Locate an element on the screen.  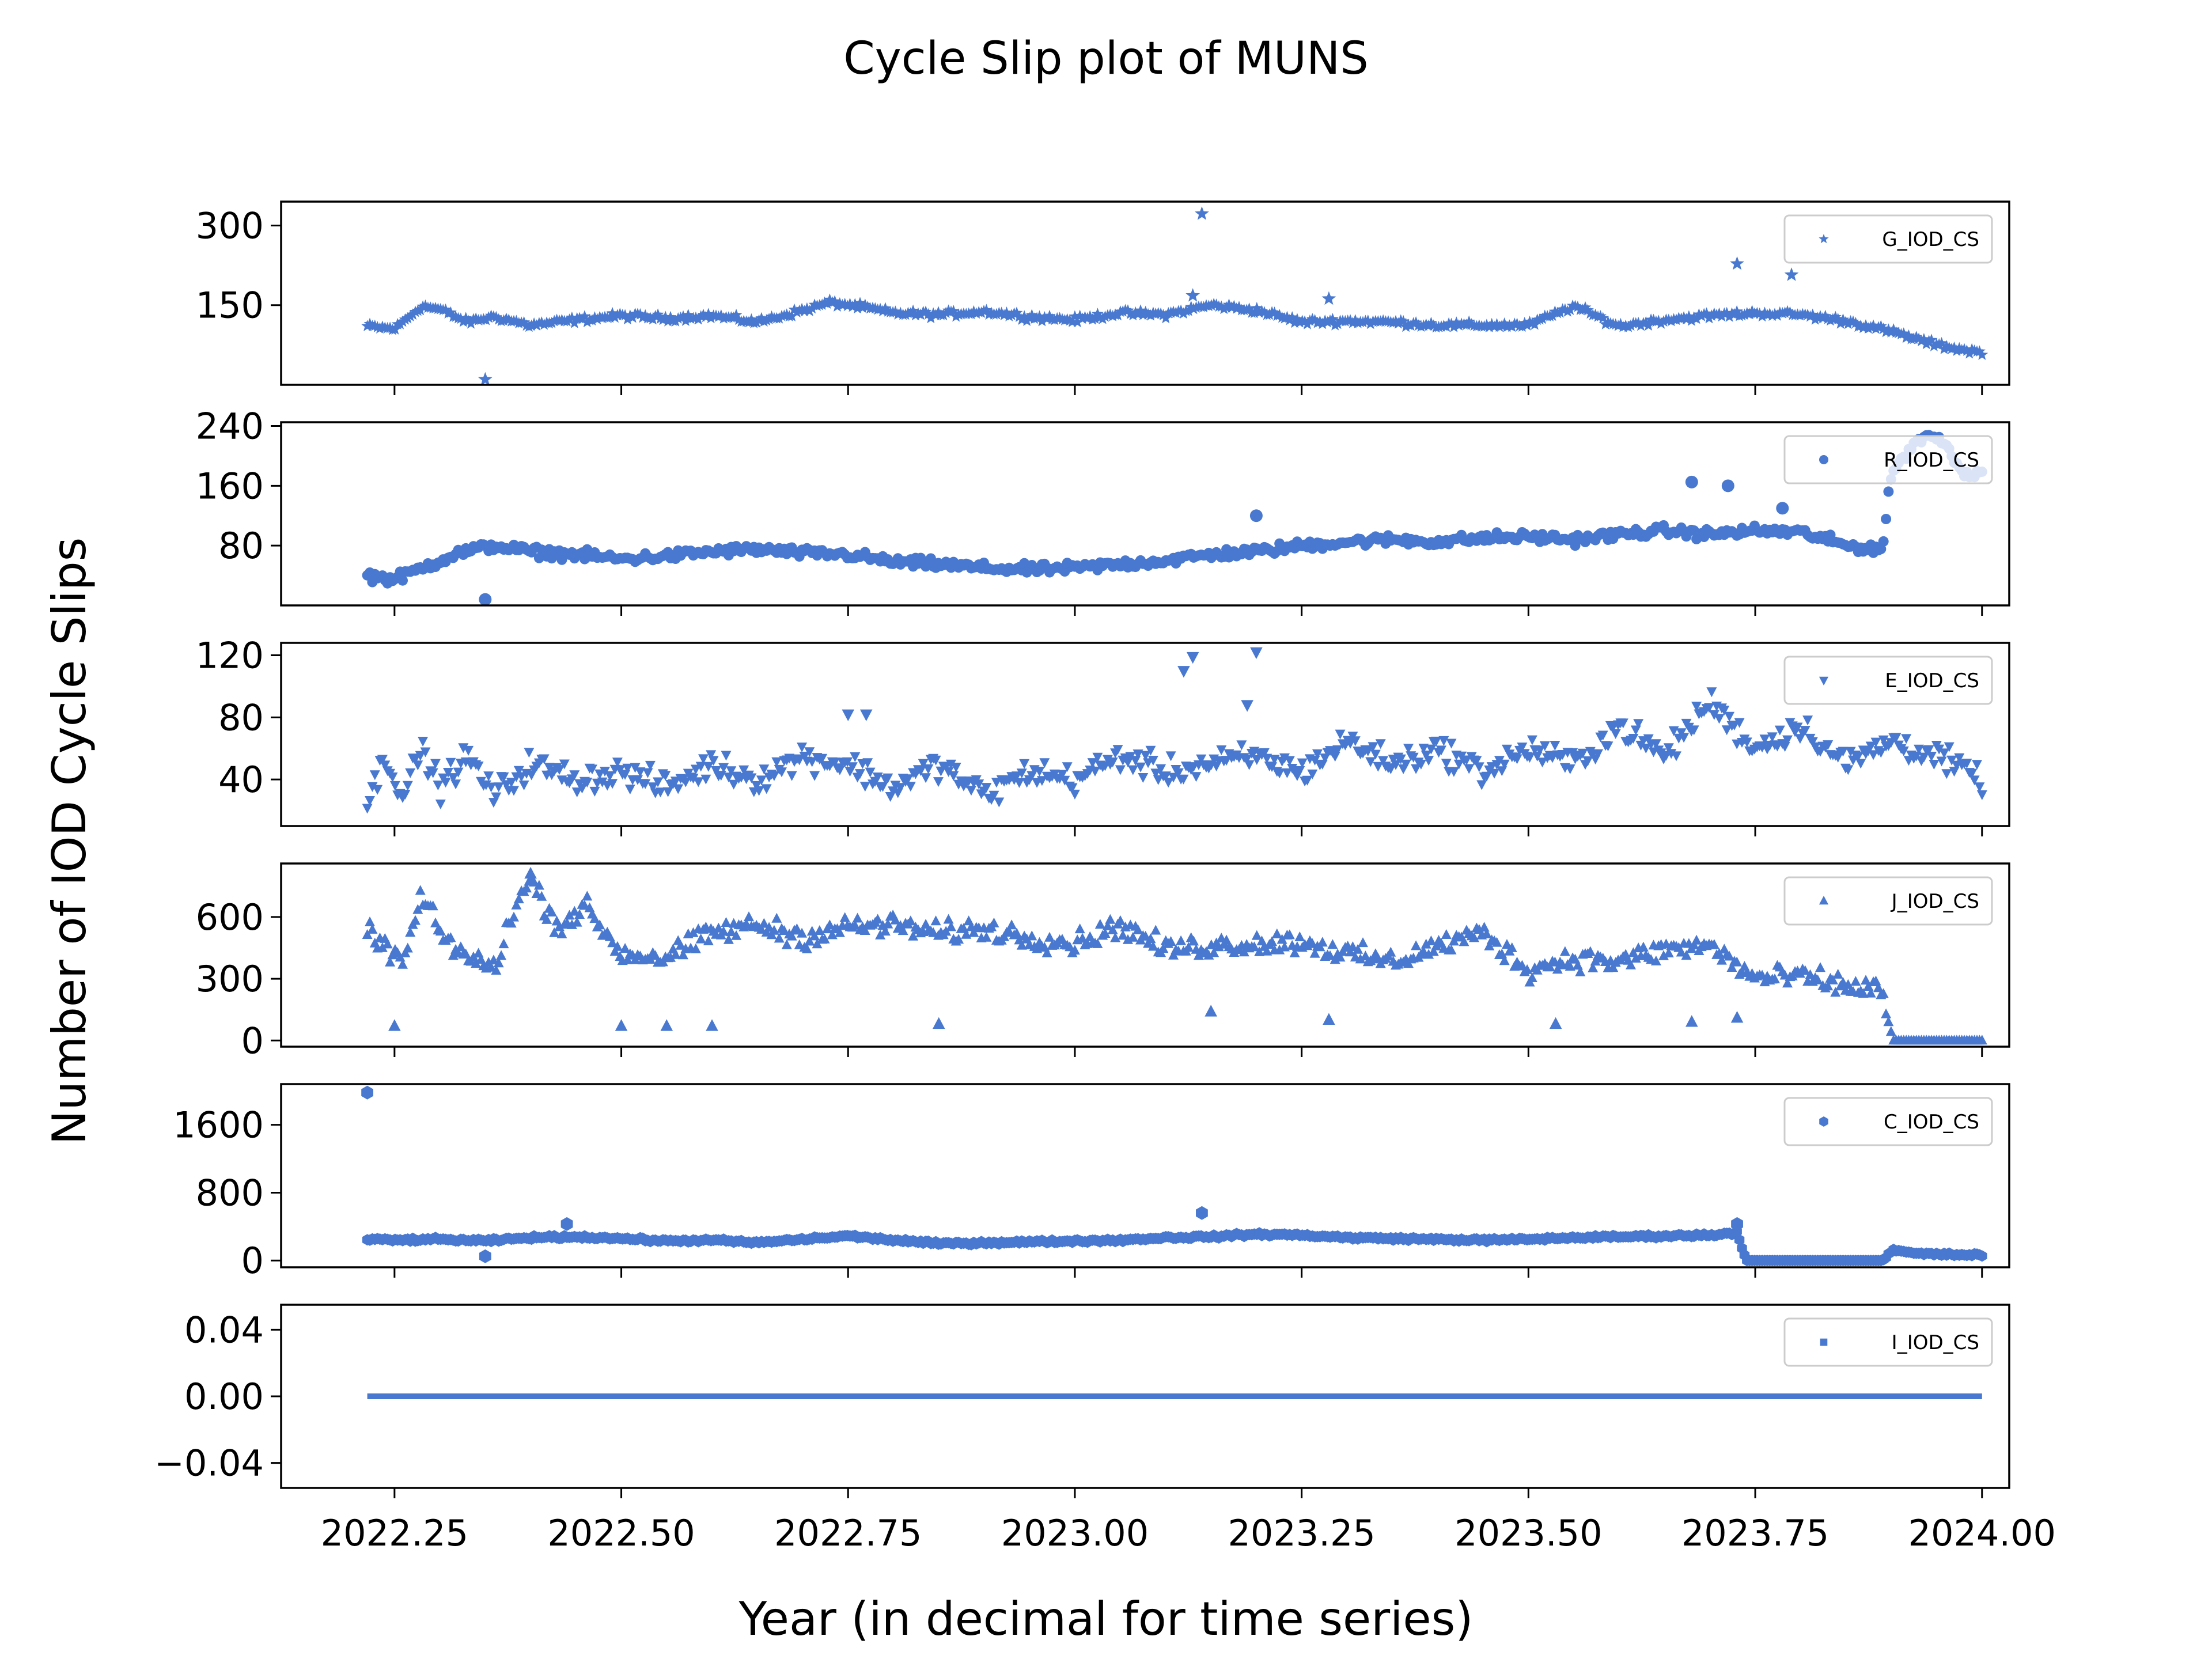
y-tick-label: 1600 is located at coordinates (218, 1125).